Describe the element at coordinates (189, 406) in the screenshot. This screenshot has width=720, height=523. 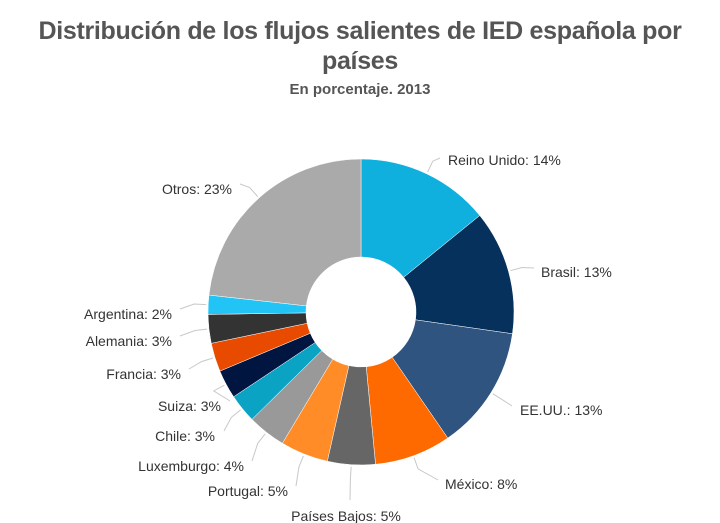
I see `data-label: Suiza: 3%` at that location.